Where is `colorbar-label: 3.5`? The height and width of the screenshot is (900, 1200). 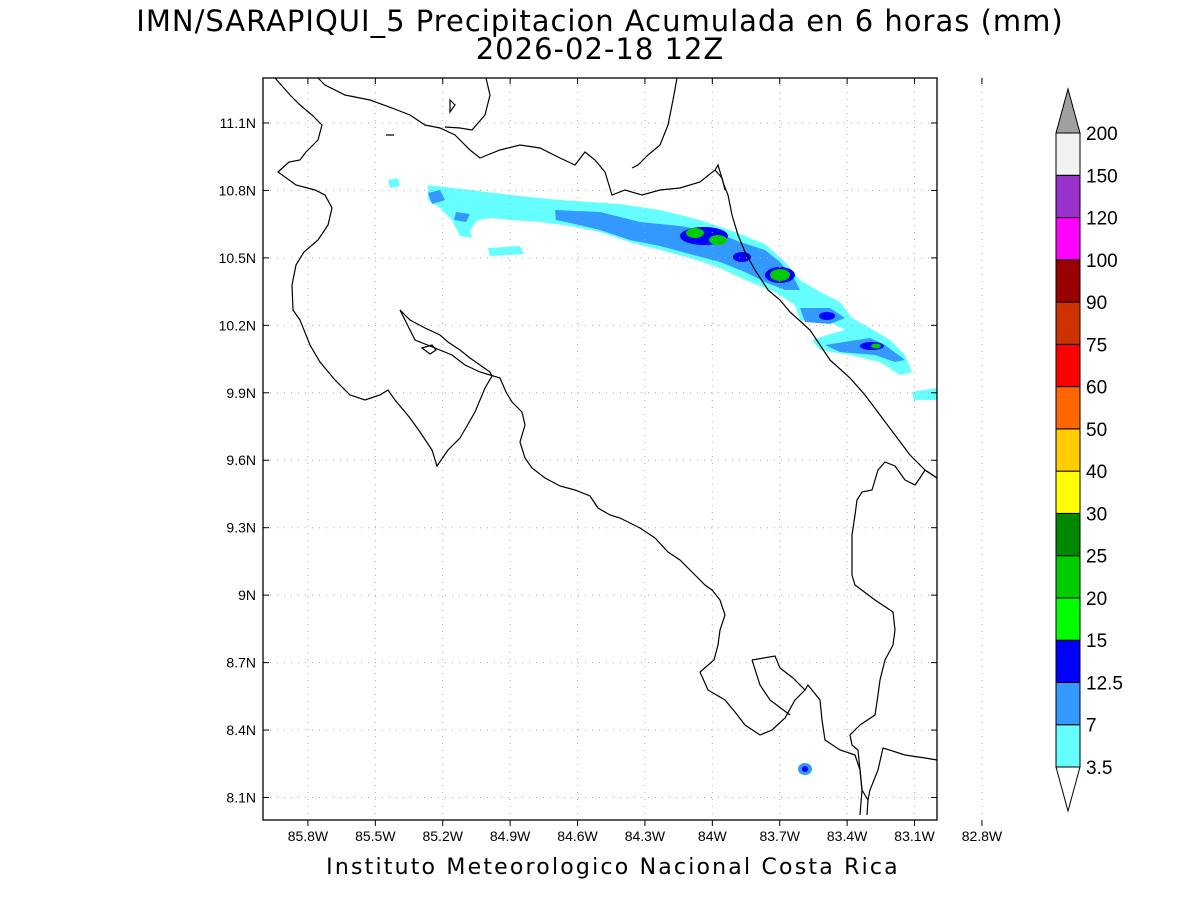
colorbar-label: 3.5 is located at coordinates (1099, 768).